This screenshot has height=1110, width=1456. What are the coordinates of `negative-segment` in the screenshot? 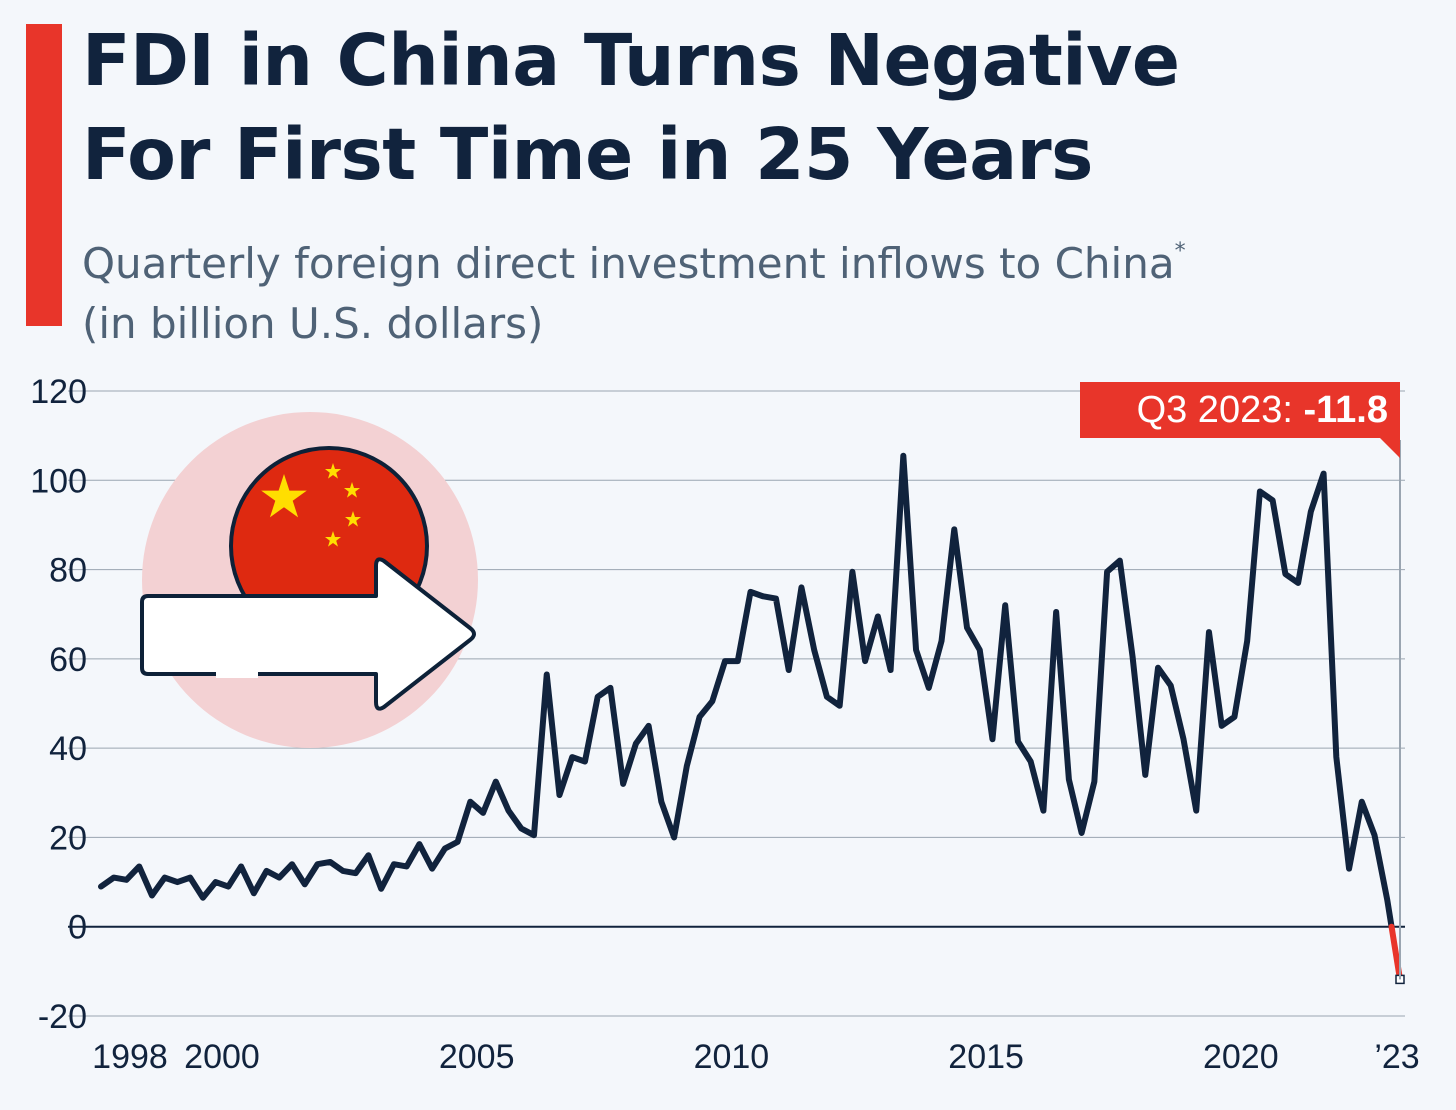 It's located at (1395, 953).